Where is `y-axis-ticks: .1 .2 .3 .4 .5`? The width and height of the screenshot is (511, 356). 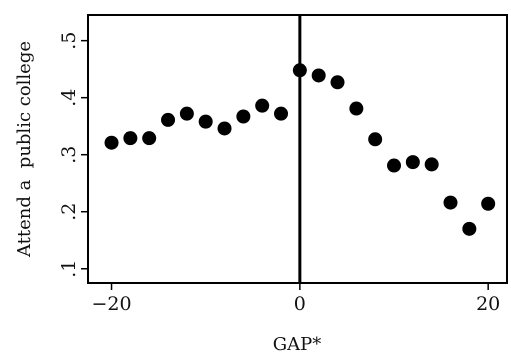 y-axis-ticks: .1 .2 .3 .4 .5 is located at coordinates (73, 155).